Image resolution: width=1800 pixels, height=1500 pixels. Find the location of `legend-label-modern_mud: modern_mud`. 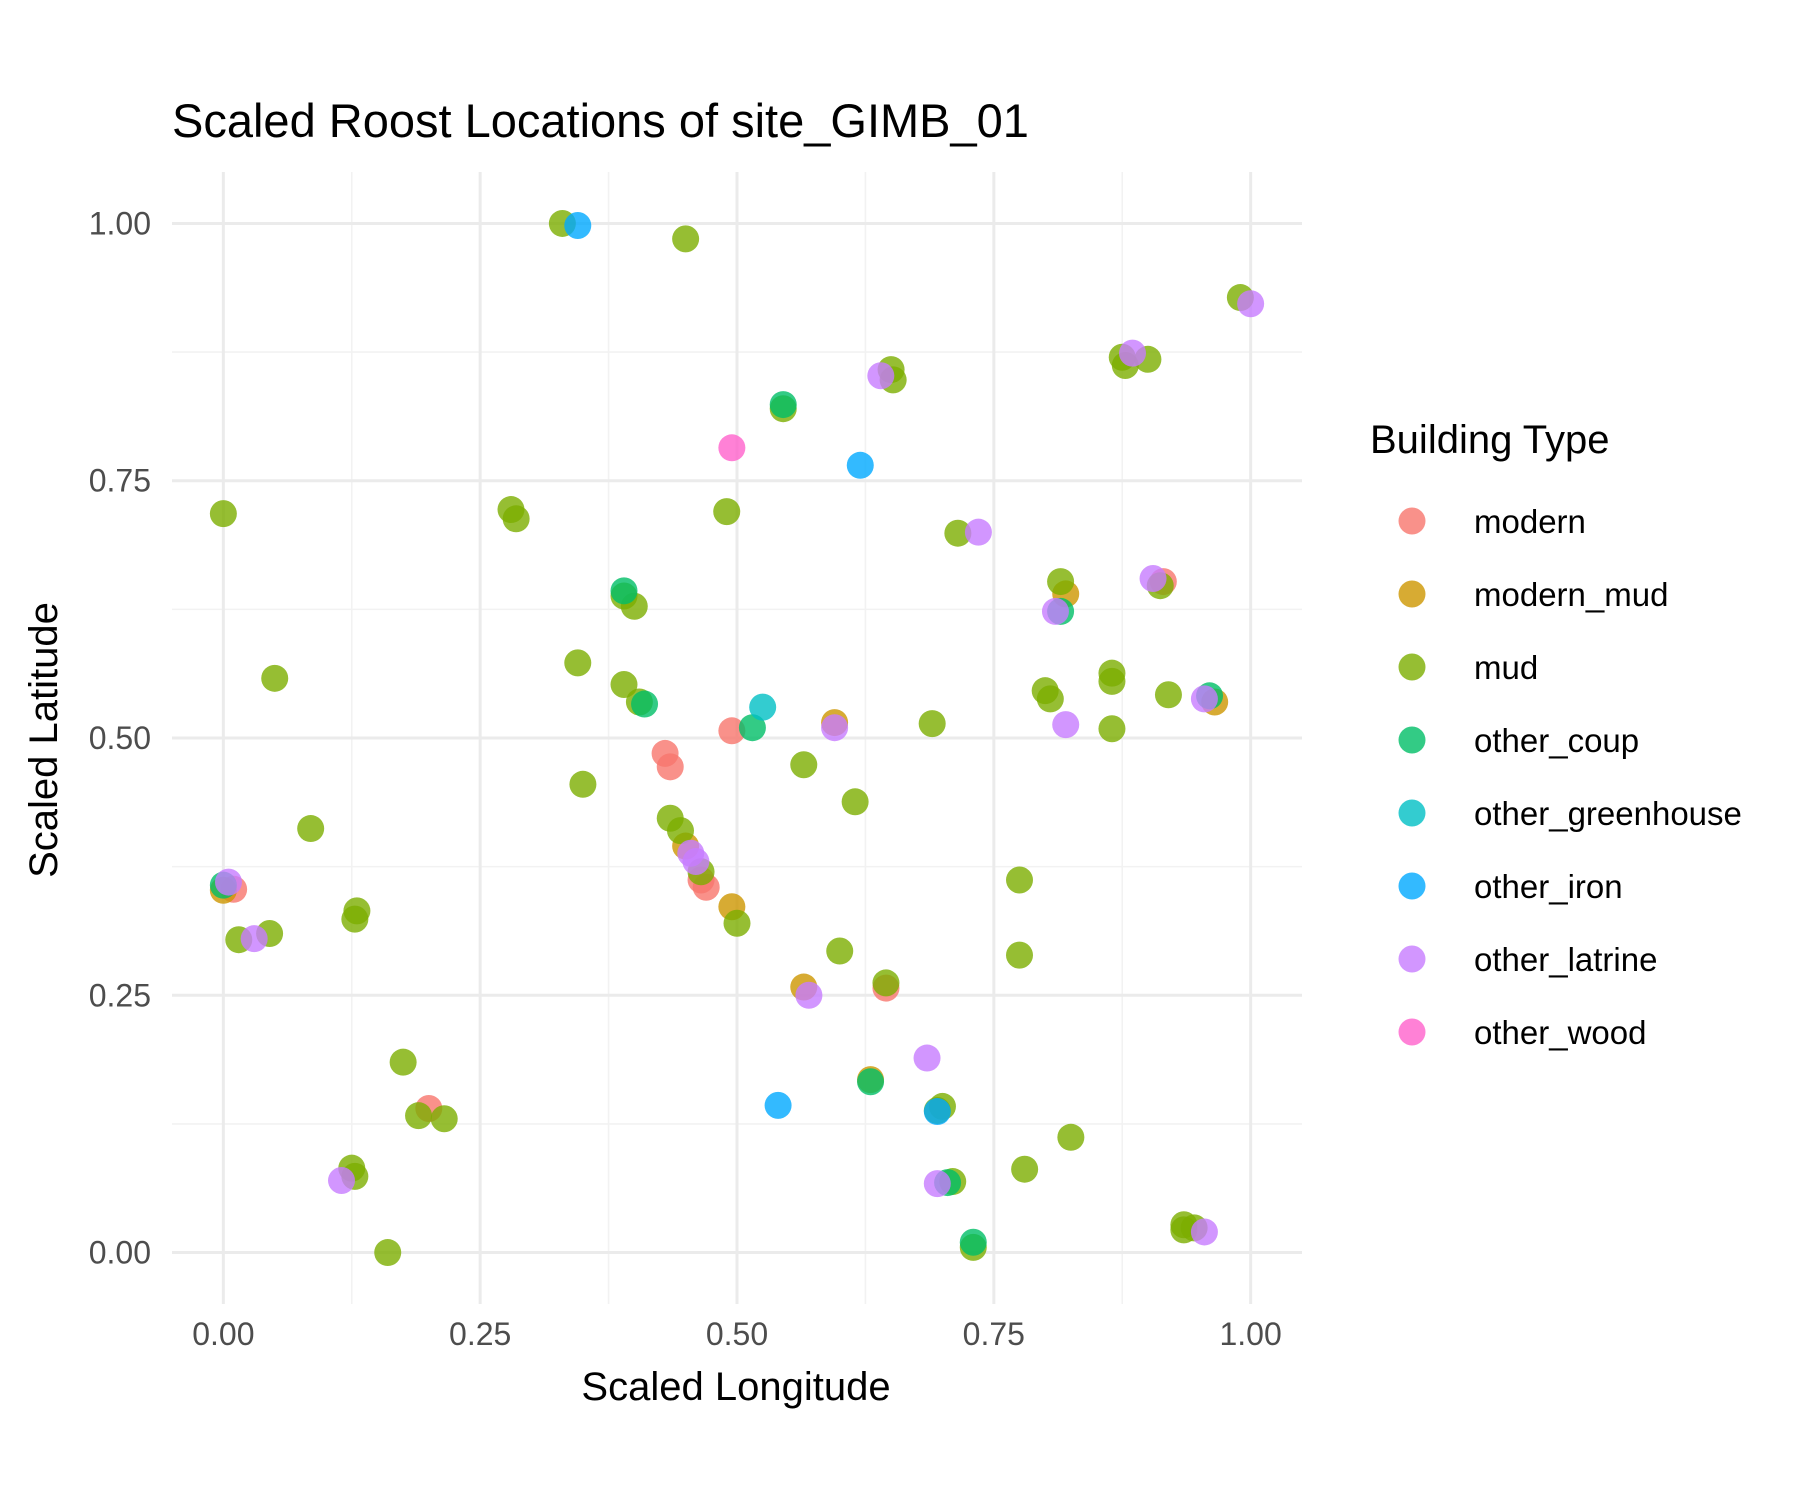

legend-label-modern_mud: modern_mud is located at coordinates (1571, 594).